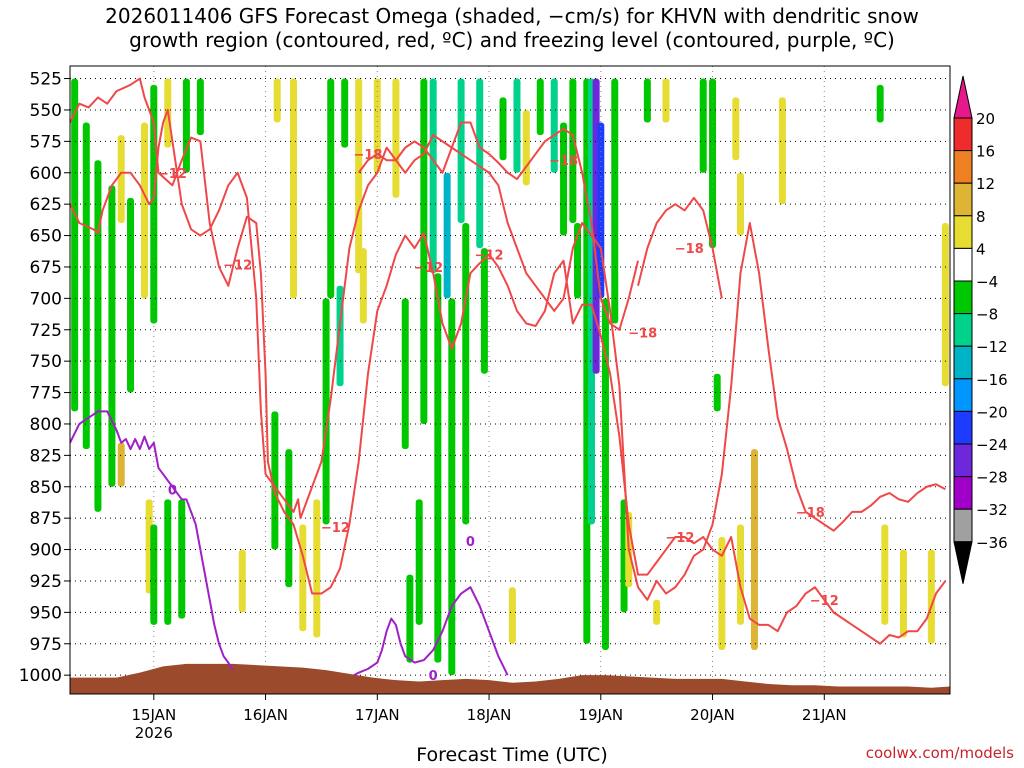 This screenshot has width=1024, height=768. What do you see at coordinates (985, 184) in the screenshot?
I see `colorbar-label: 12` at bounding box center [985, 184].